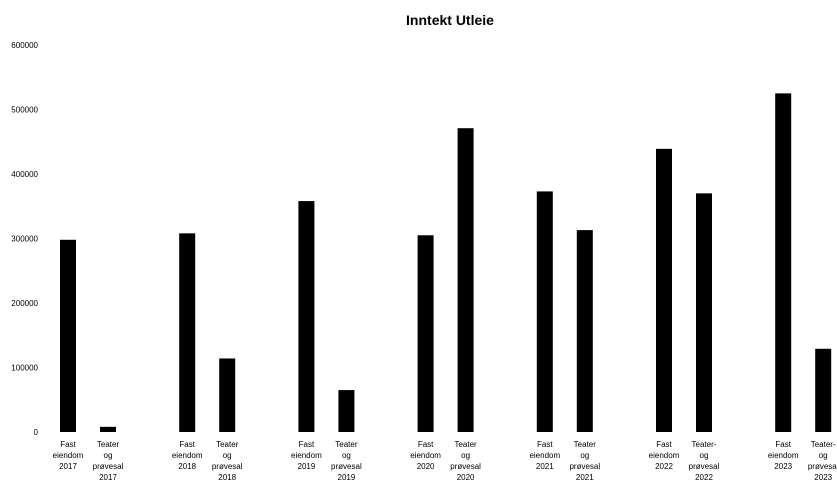 Image resolution: width=837 pixels, height=491 pixels. Describe the element at coordinates (346, 461) in the screenshot. I see `x-tick-label: Teater og prøvesal 2019` at that location.